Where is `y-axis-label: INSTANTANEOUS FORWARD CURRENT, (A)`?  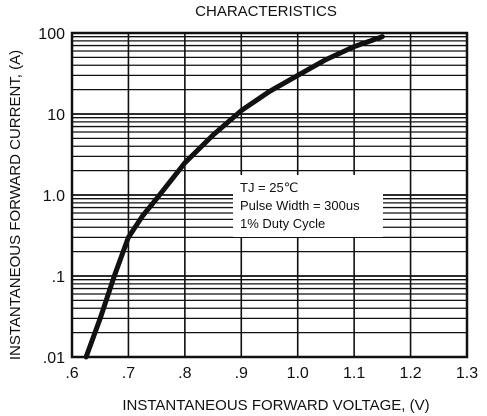 y-axis-label: INSTANTANEOUS FORWARD CURRENT, (A) is located at coordinates (15, 205).